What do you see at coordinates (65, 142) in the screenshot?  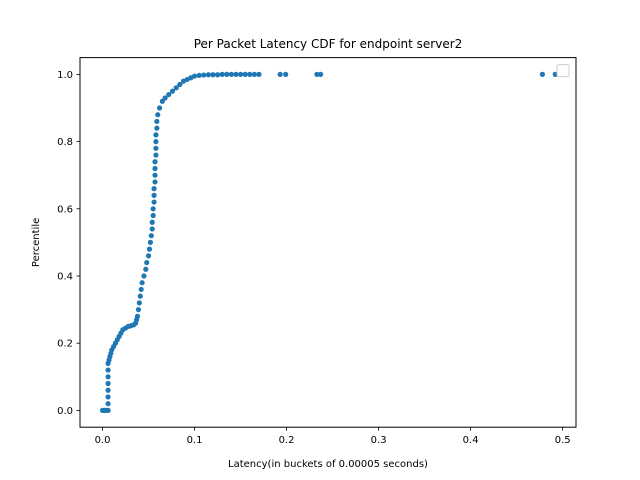 I see `y-tick-label: 0.8` at bounding box center [65, 142].